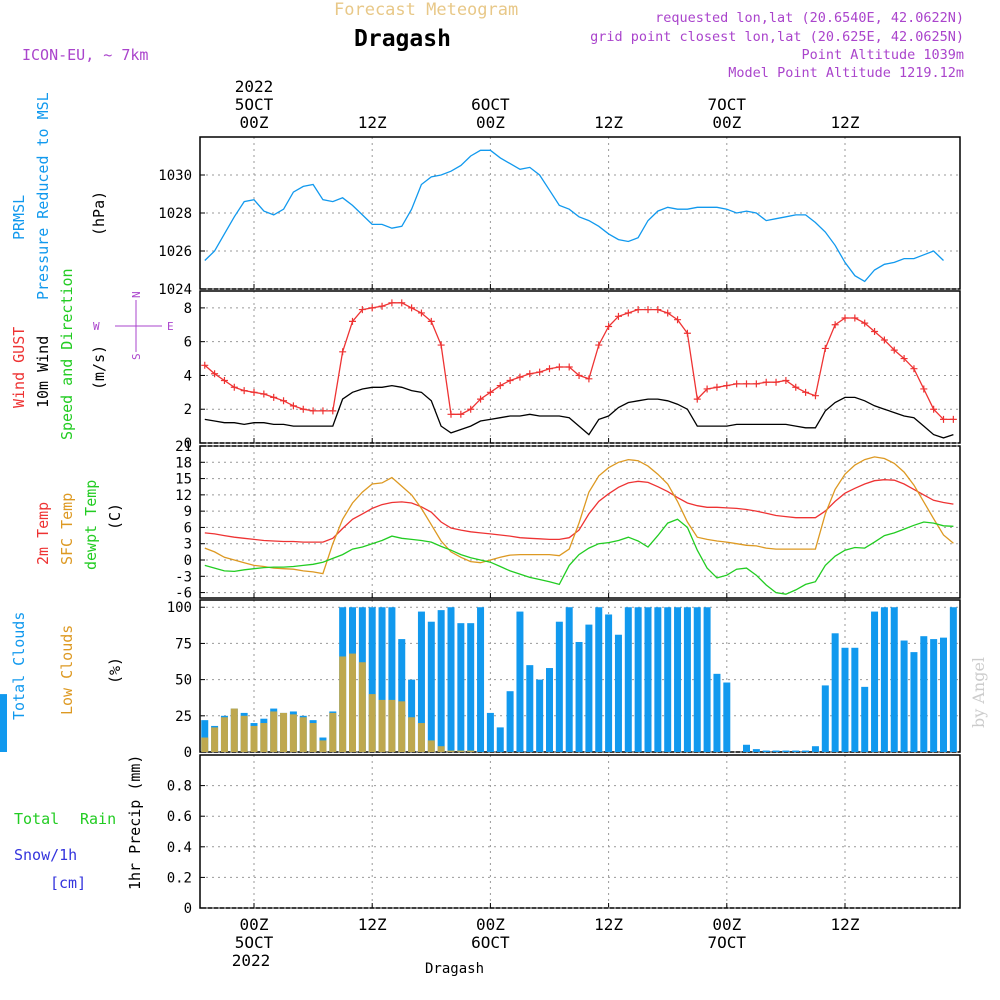  I want to click on top-tick-label: 00Z, so click(490, 122).